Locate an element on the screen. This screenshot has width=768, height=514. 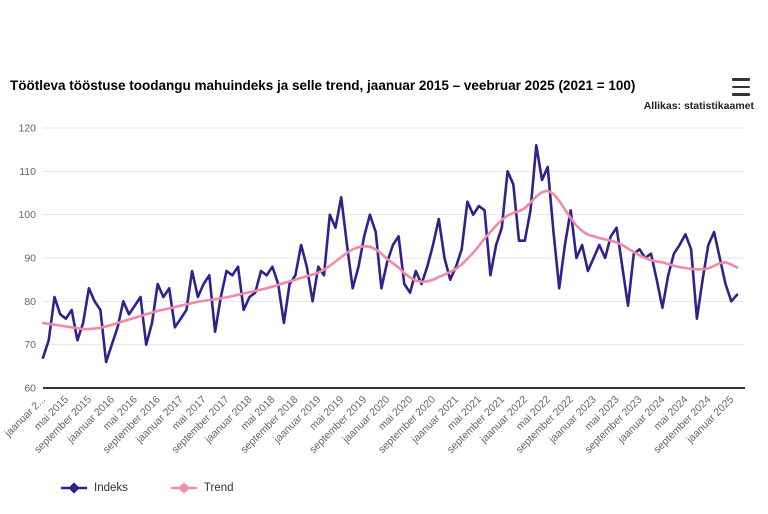
y-axis-tick-label: 110 is located at coordinates (27, 172).